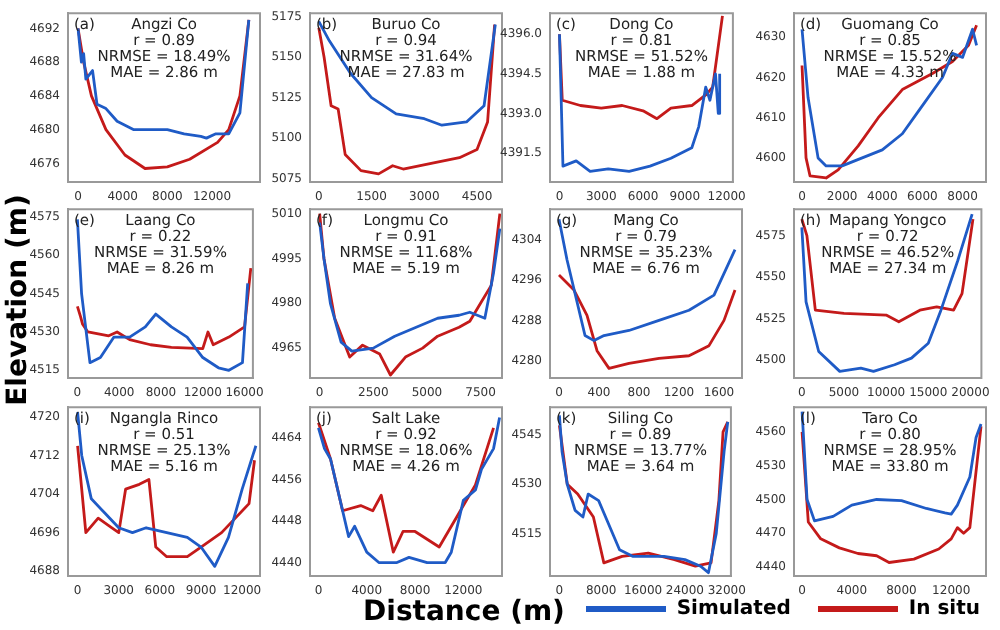  Describe the element at coordinates (733, 609) in the screenshot. I see `legend-label: Simulated` at that location.